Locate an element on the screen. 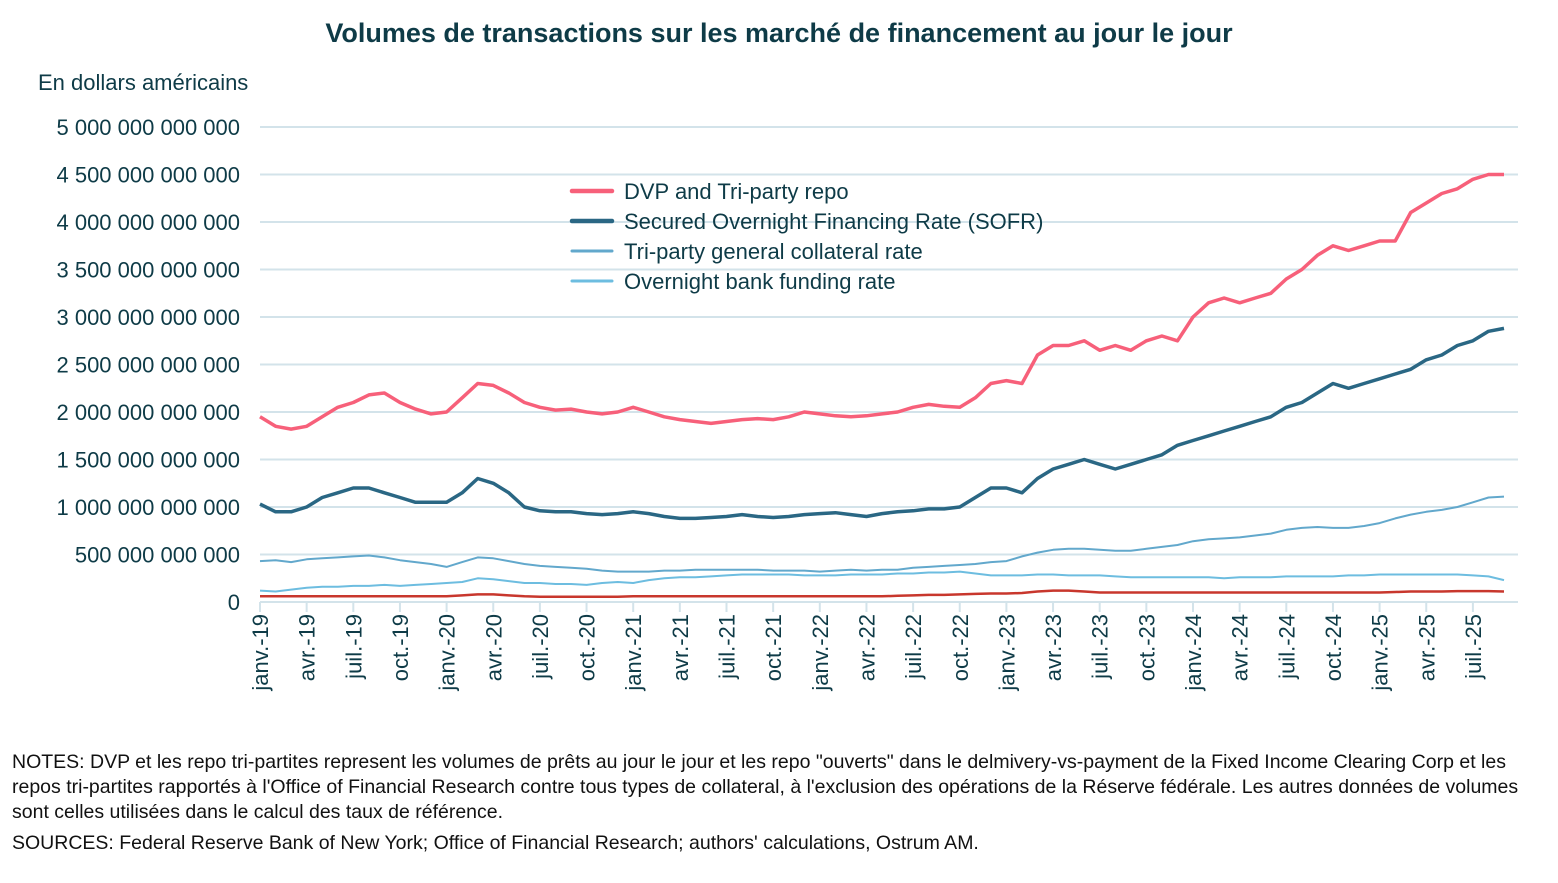 The width and height of the screenshot is (1558, 883). x-tick-label: avr.-22 is located at coordinates (866, 647).